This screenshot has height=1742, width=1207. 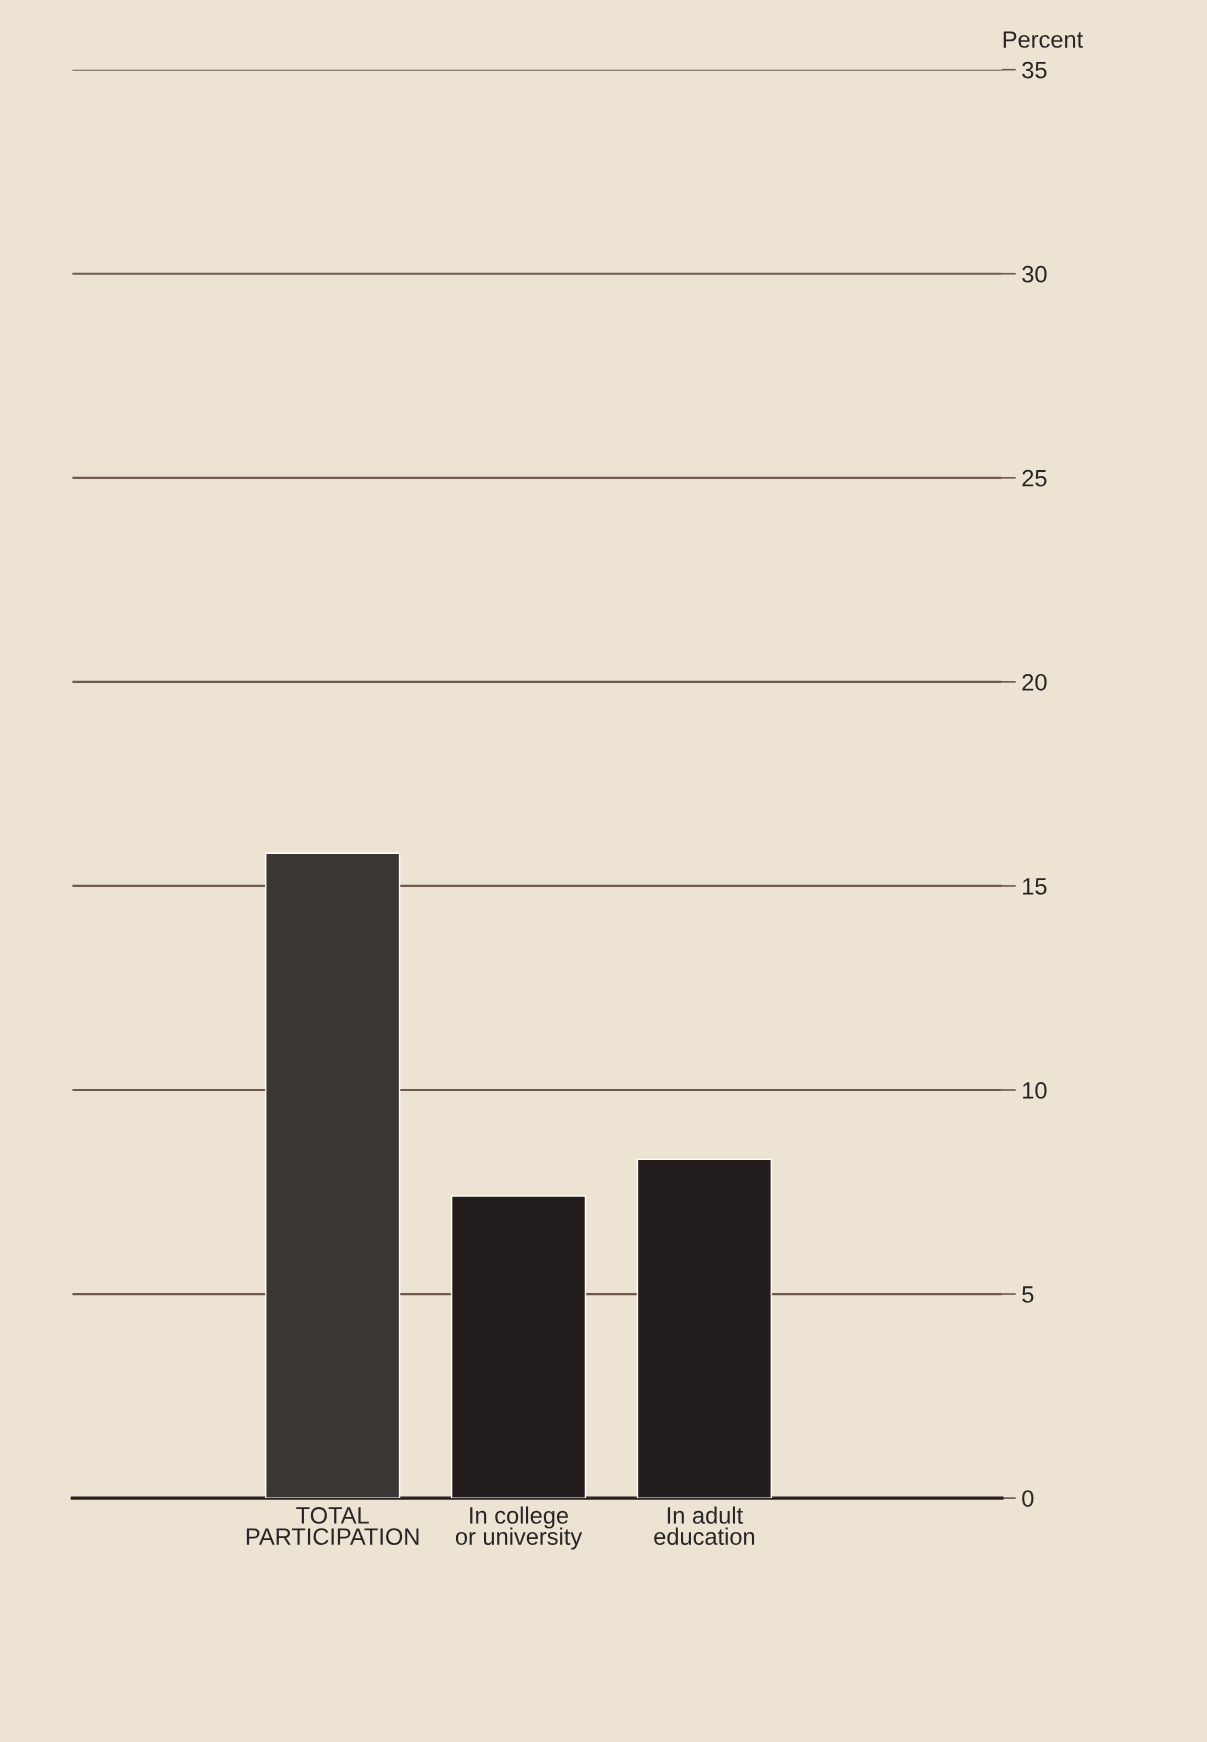 I want to click on x-tick-label: In college or university, so click(x=519, y=1528).